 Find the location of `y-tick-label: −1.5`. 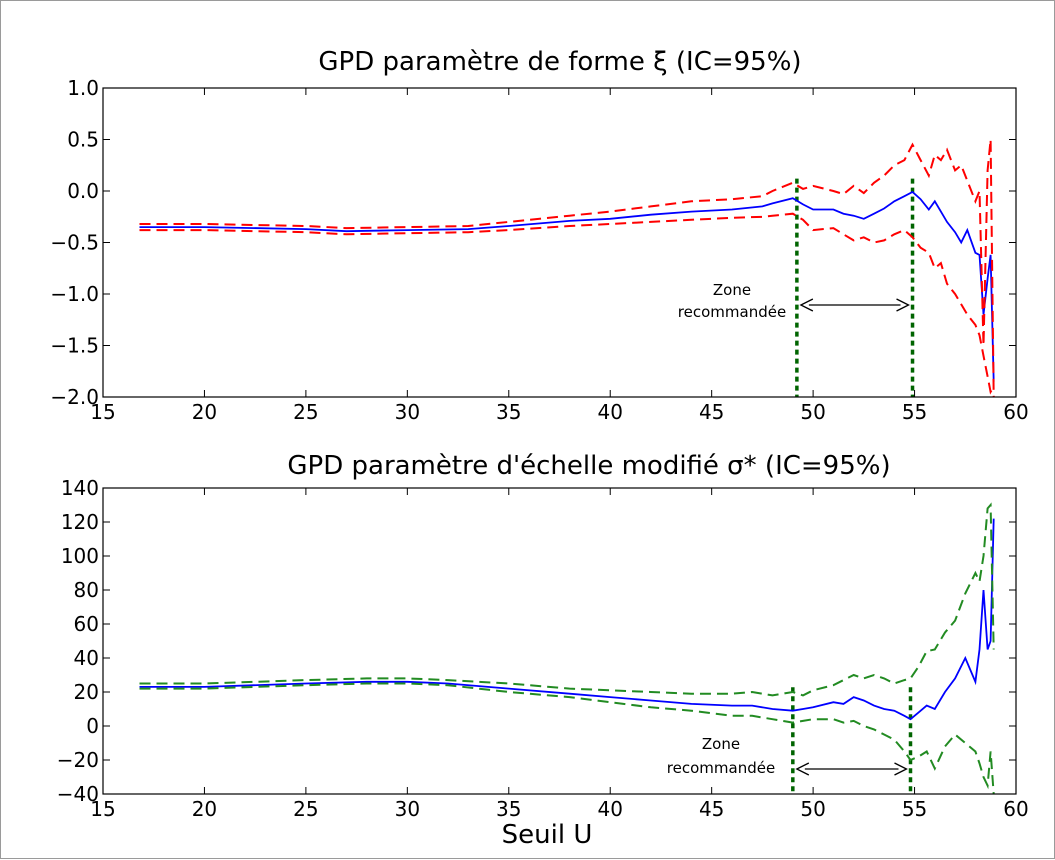

y-tick-label: −1.5 is located at coordinates (74, 346).